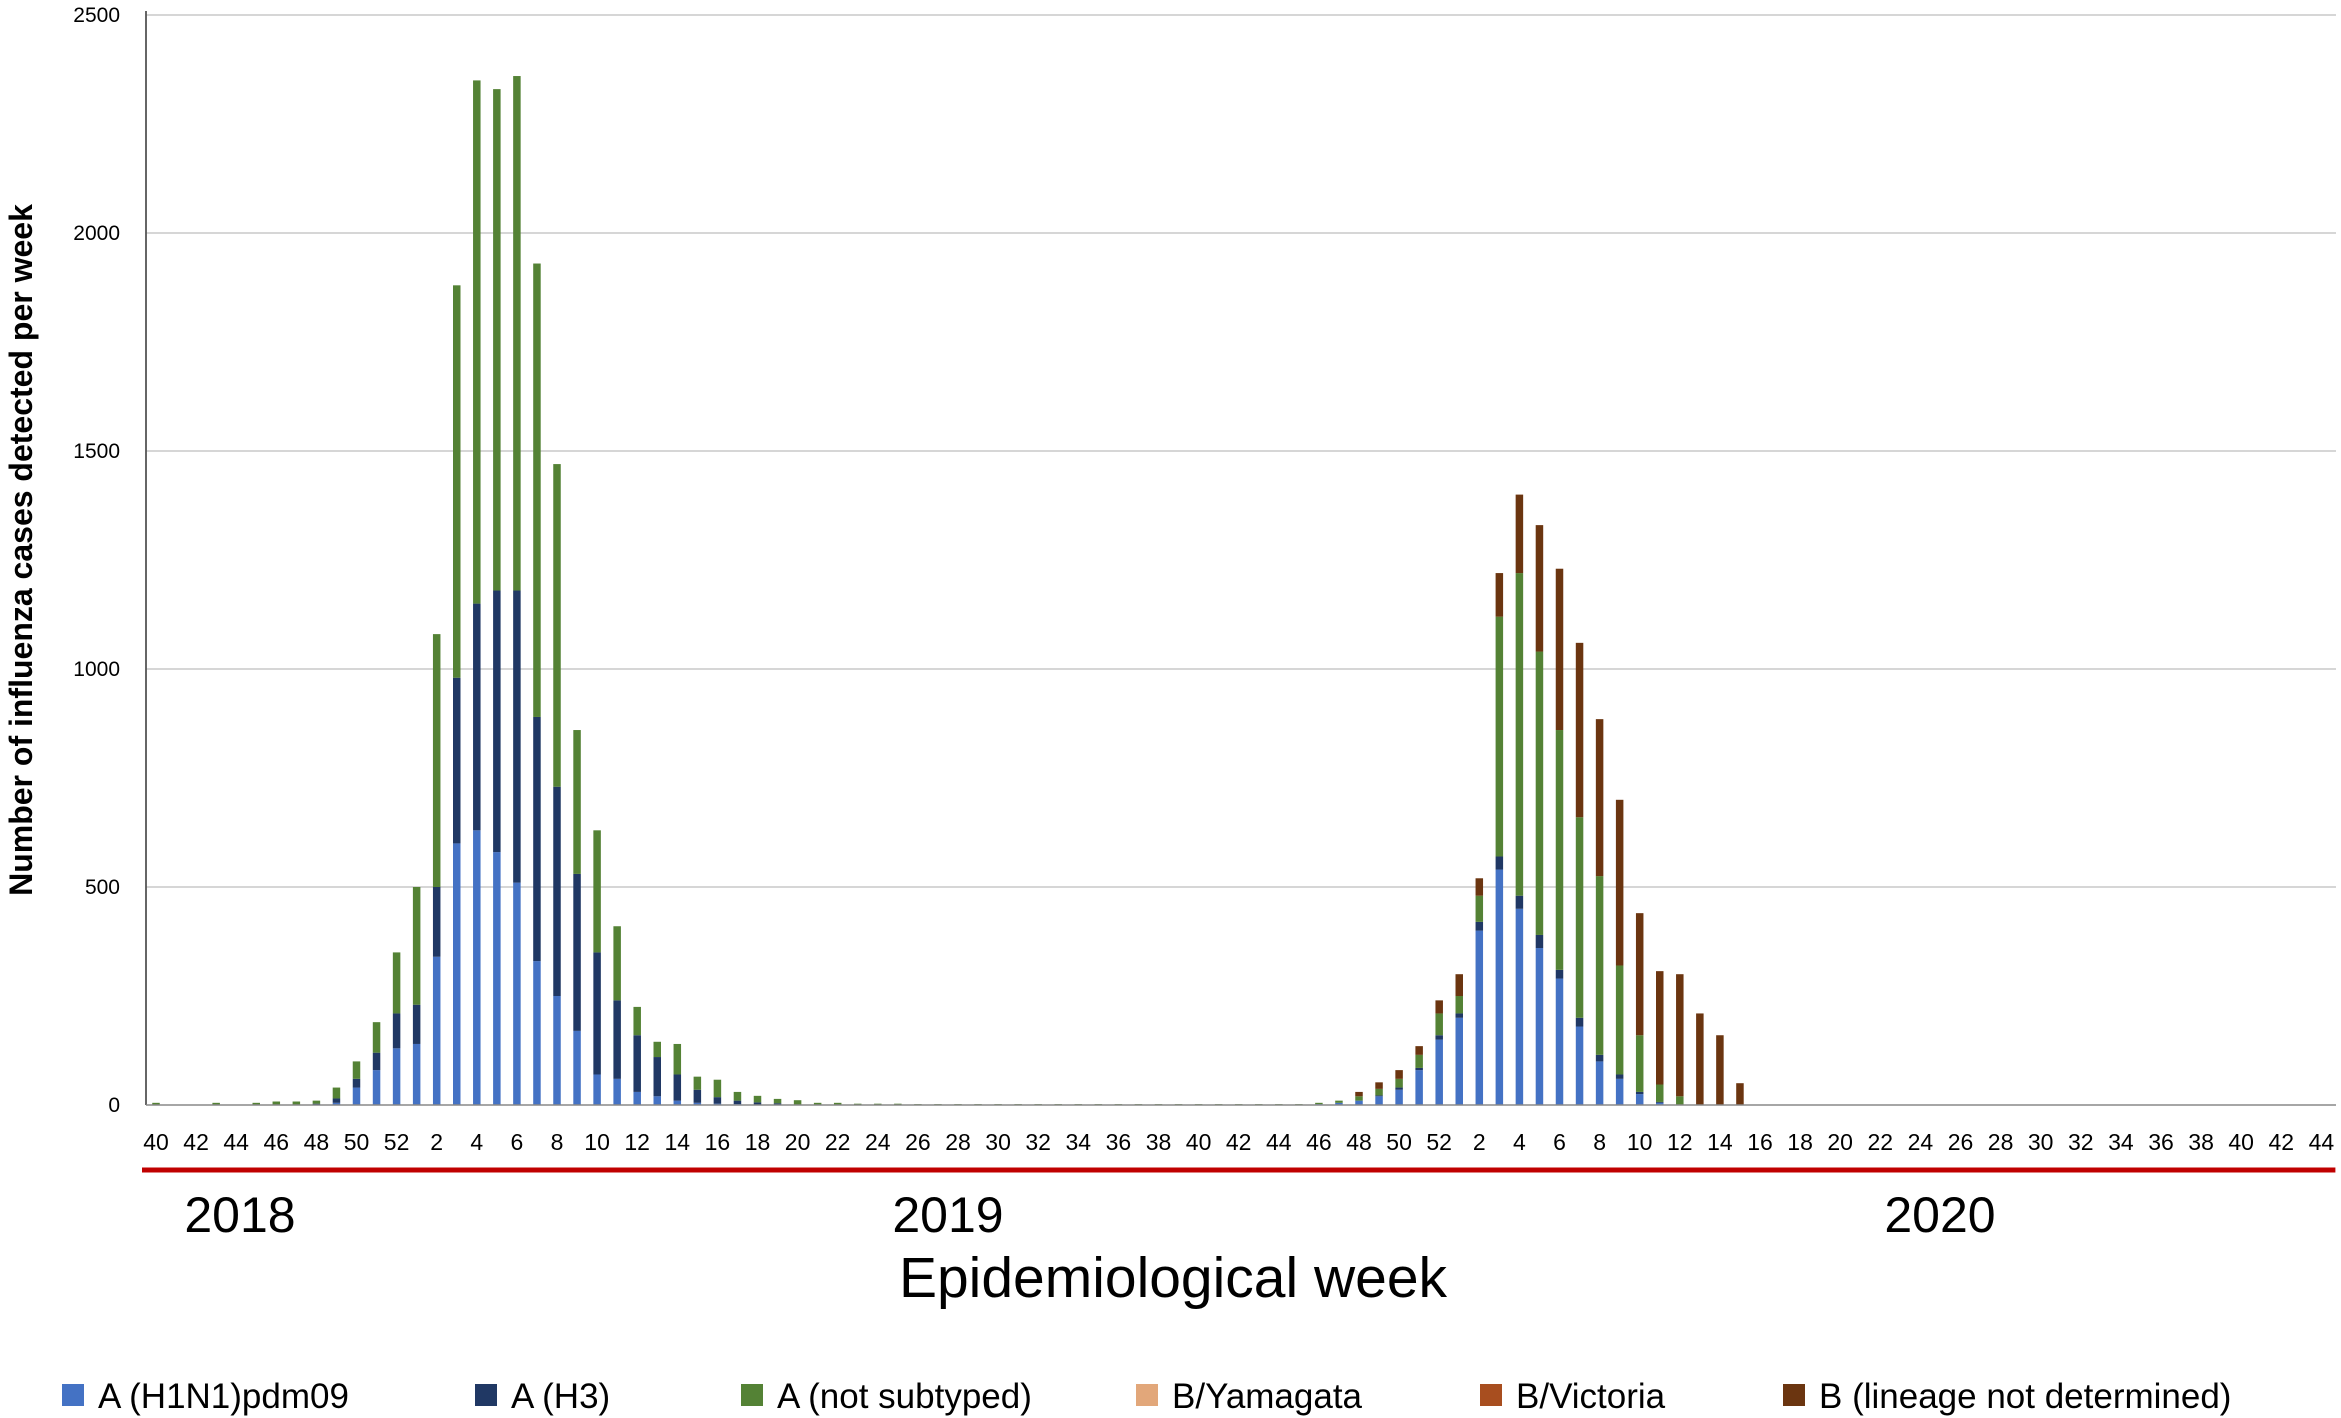  I want to click on x-tick-label: 44, so click(2322, 1142).